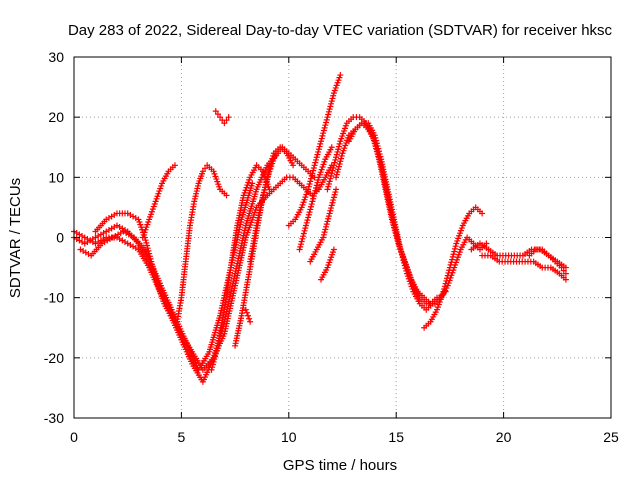  What do you see at coordinates (340, 465) in the screenshot?
I see `x-axis-label: GPS time / hours` at bounding box center [340, 465].